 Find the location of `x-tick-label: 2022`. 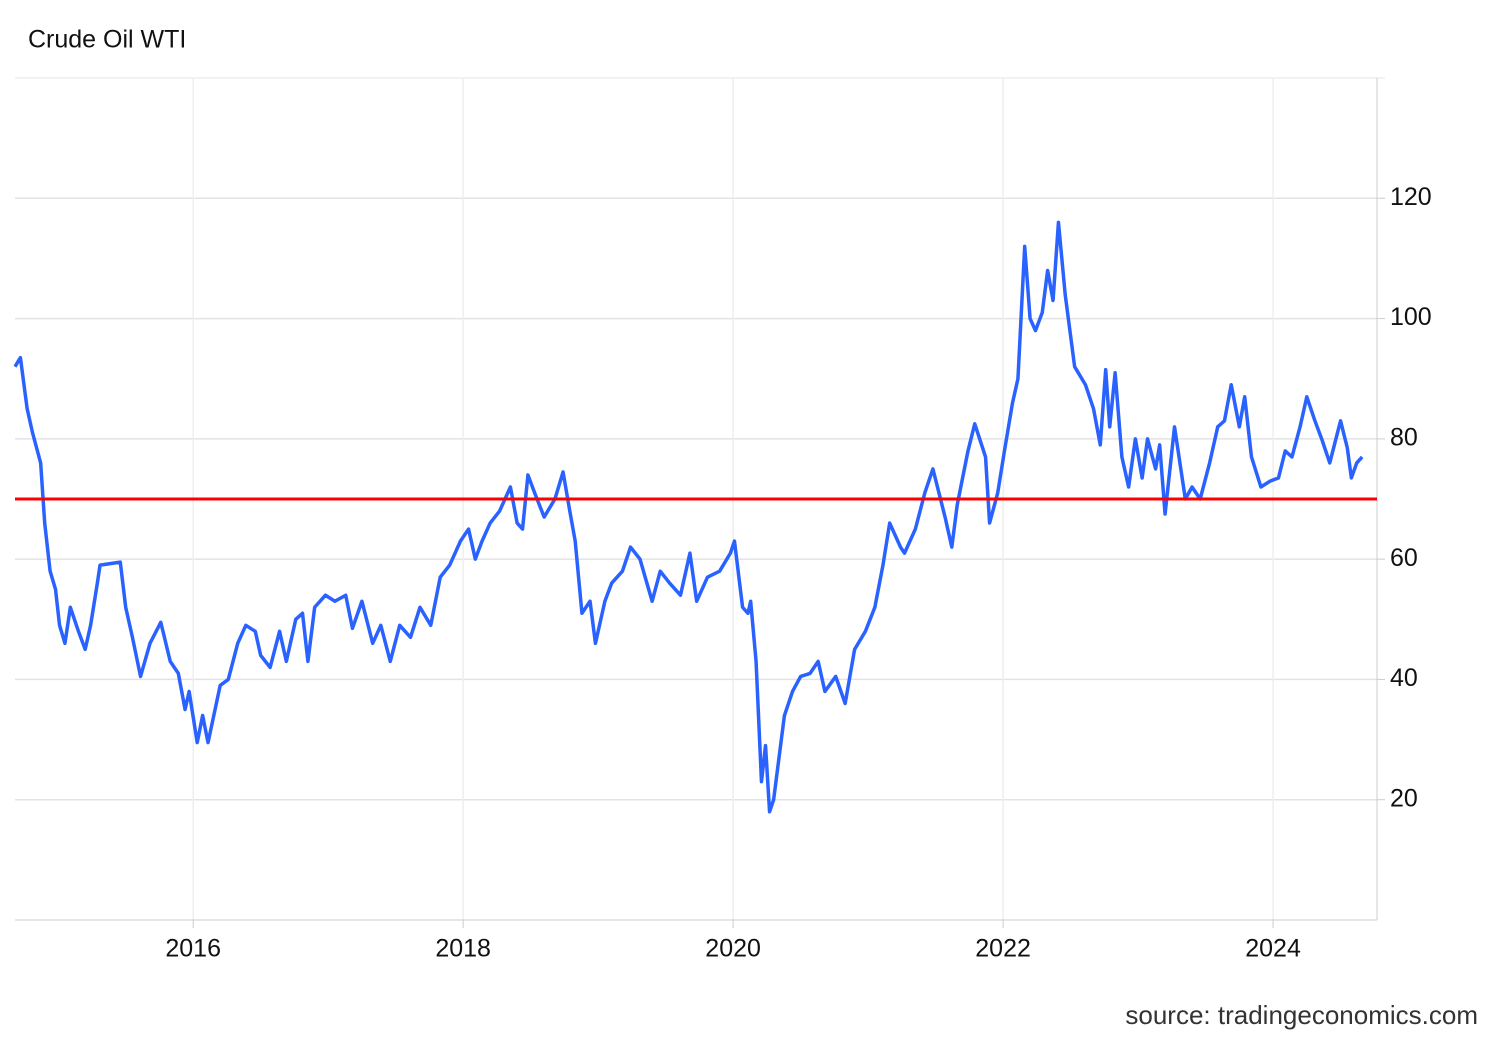

x-tick-label: 2022 is located at coordinates (1003, 949).